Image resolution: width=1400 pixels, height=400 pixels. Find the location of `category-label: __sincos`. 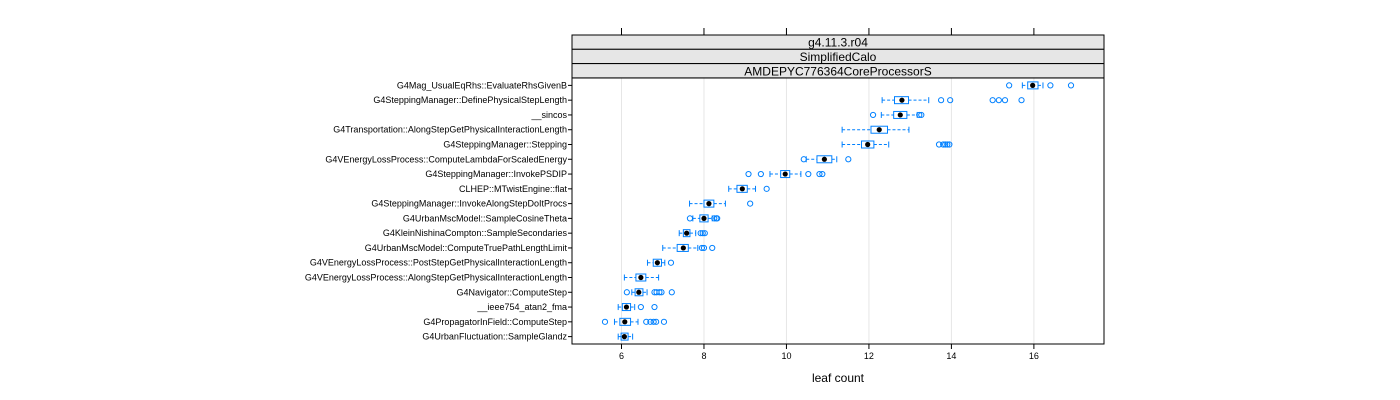

category-label: __sincos is located at coordinates (548, 115).